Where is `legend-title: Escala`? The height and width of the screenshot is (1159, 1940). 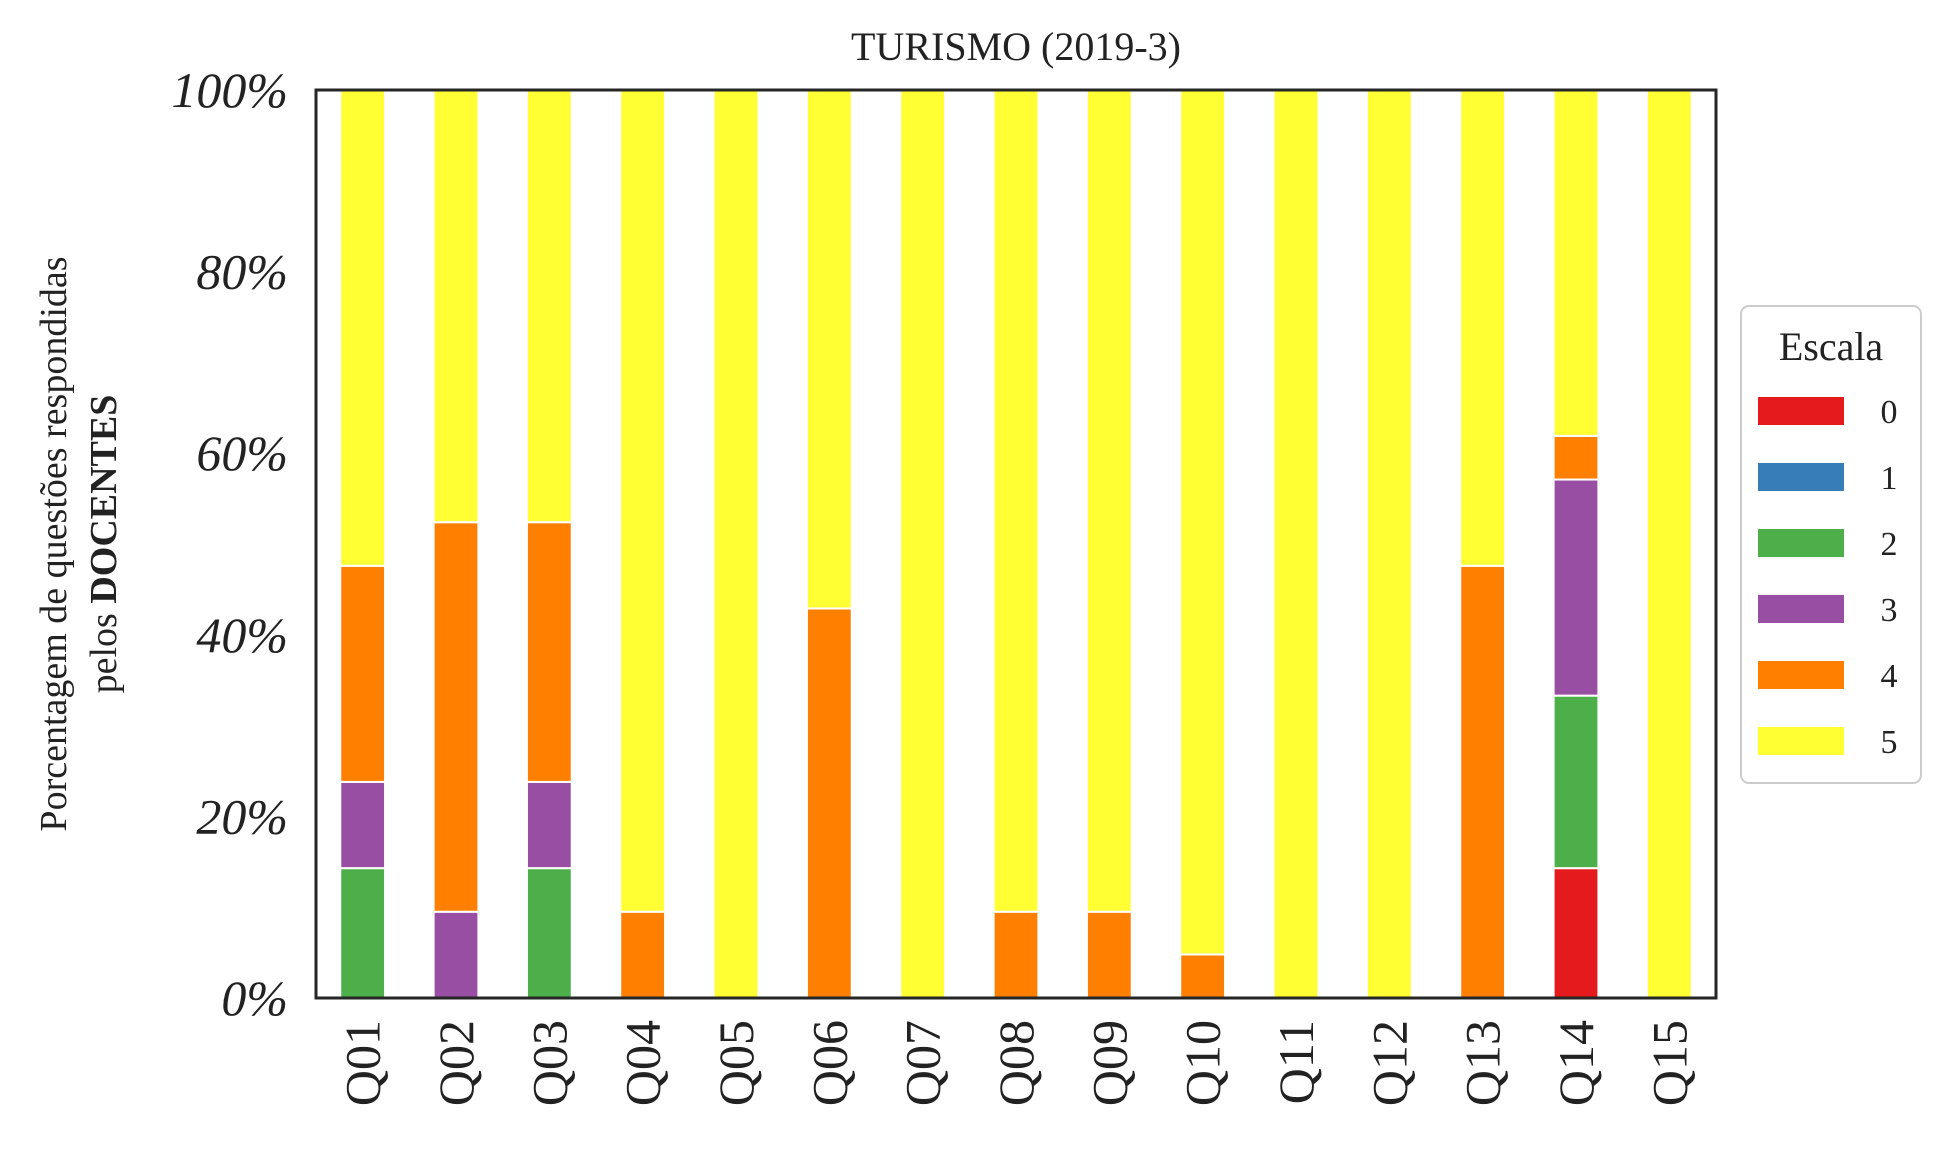
legend-title: Escala is located at coordinates (1831, 346).